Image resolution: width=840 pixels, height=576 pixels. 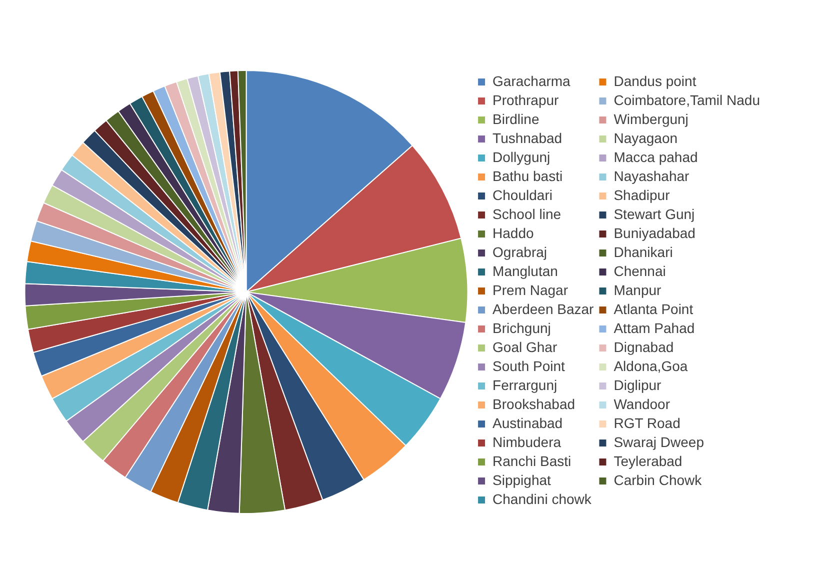 I want to click on legend-label: Aberdeen Bazar, so click(x=543, y=308).